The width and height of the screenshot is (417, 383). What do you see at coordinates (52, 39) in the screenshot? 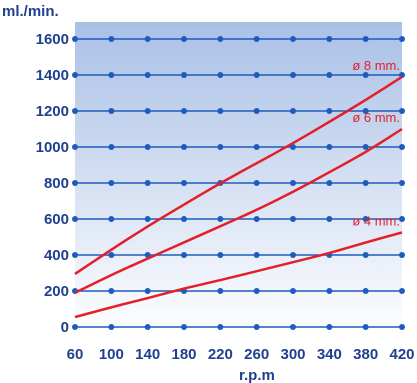
I see `y-tick-label: 1600` at bounding box center [52, 39].